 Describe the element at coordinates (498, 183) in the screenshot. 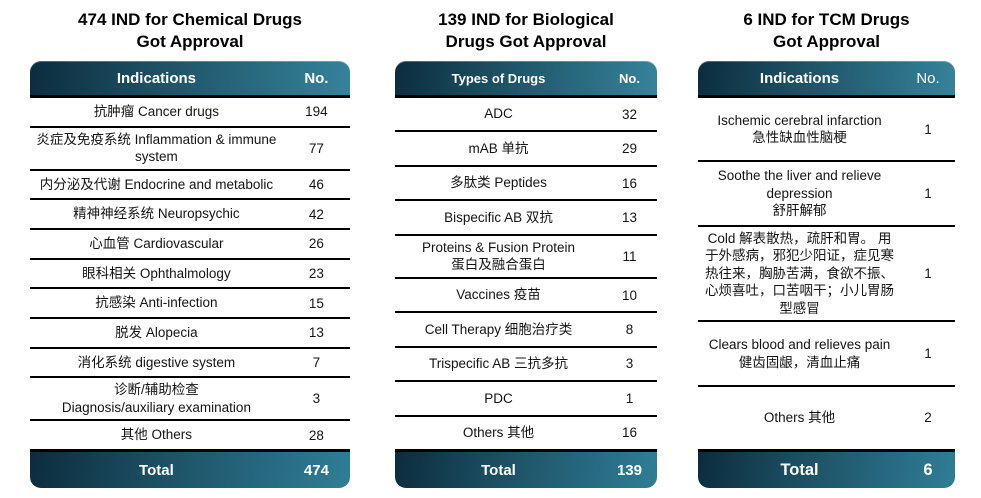

I see `row-label: 多肽类 Peptides` at that location.